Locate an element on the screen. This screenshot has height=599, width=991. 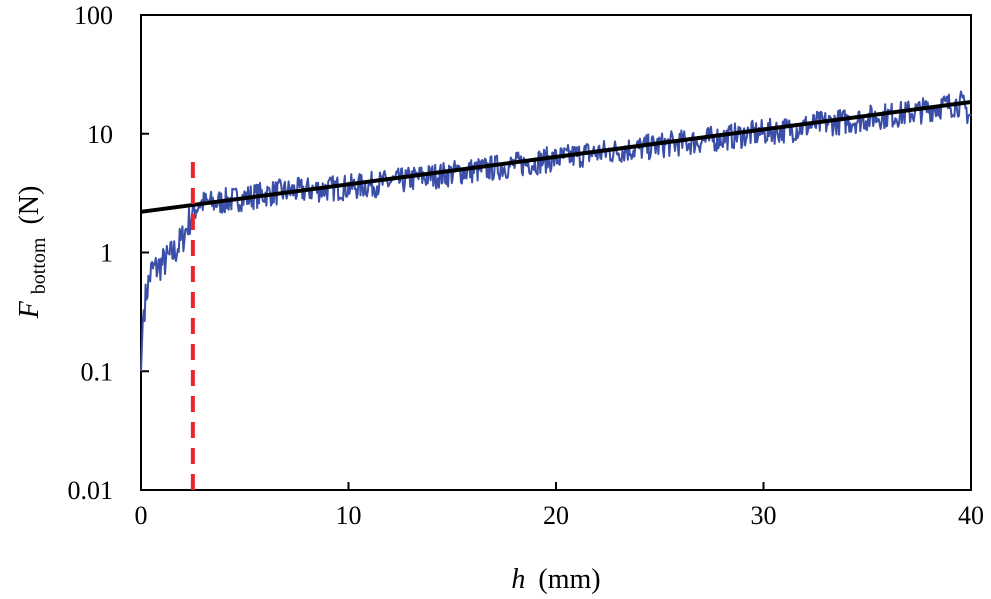
x-tick-label: 40 is located at coordinates (971, 515).